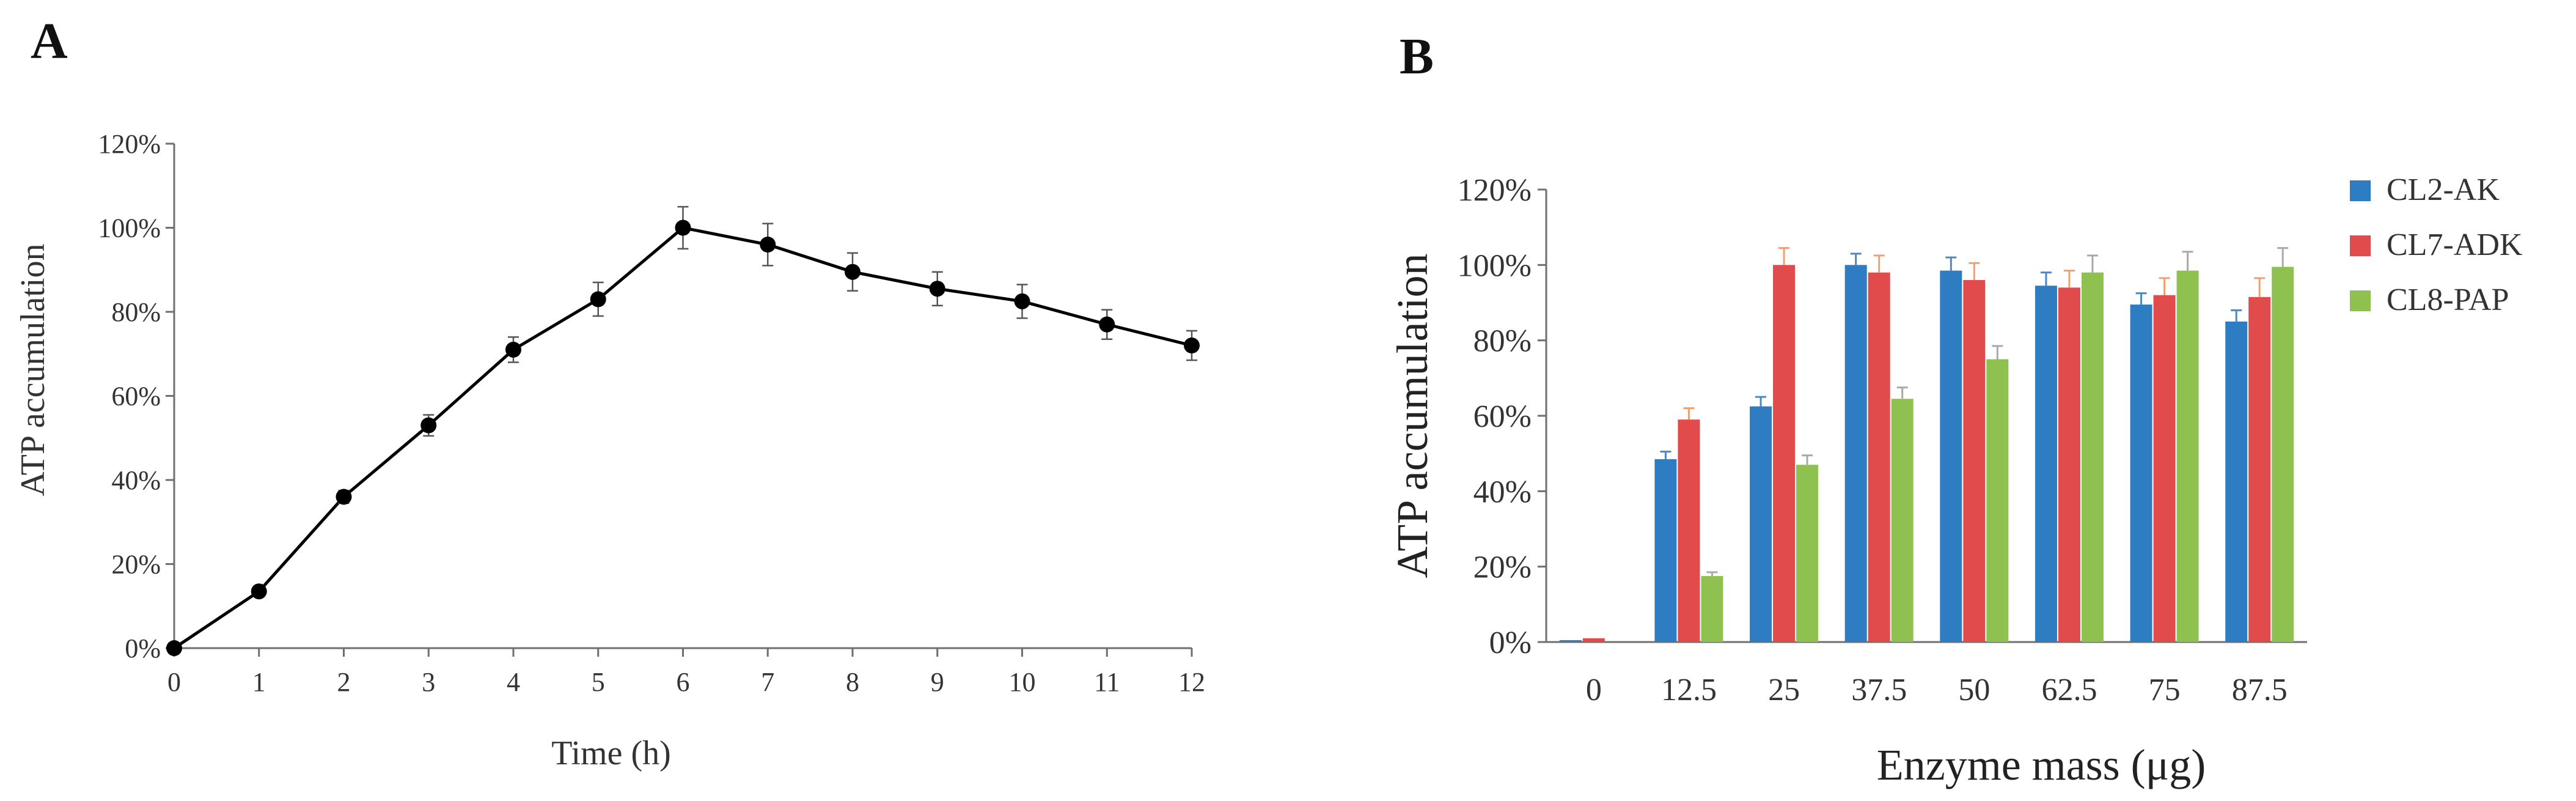 The width and height of the screenshot is (2576, 801). Describe the element at coordinates (2260, 690) in the screenshot. I see `panel-b-x-tick-label: 87.5` at that location.